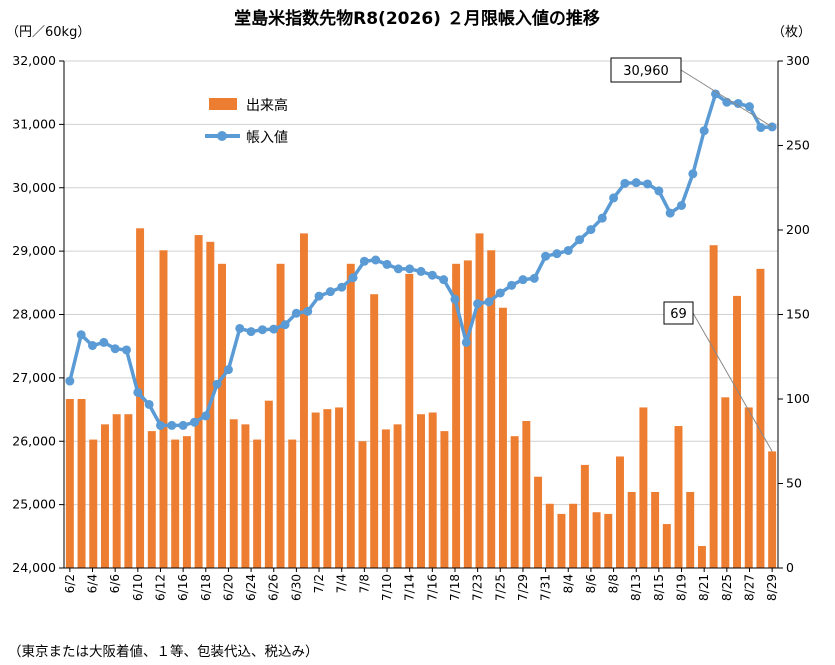 The image size is (835, 665). What do you see at coordinates (523, 587) in the screenshot?
I see `x-tick-label: 7/29` at bounding box center [523, 587].